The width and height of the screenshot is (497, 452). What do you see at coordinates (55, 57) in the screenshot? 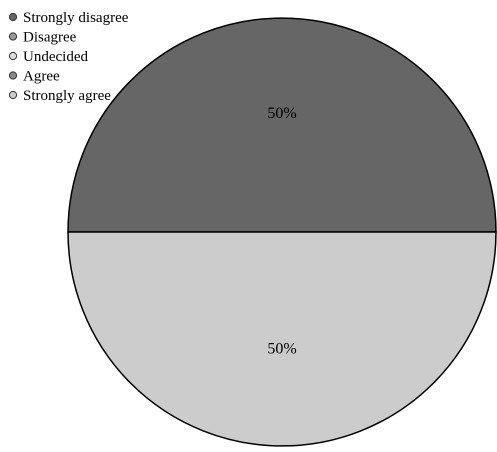
I see `legend-label-undecided: Undecided` at bounding box center [55, 57].